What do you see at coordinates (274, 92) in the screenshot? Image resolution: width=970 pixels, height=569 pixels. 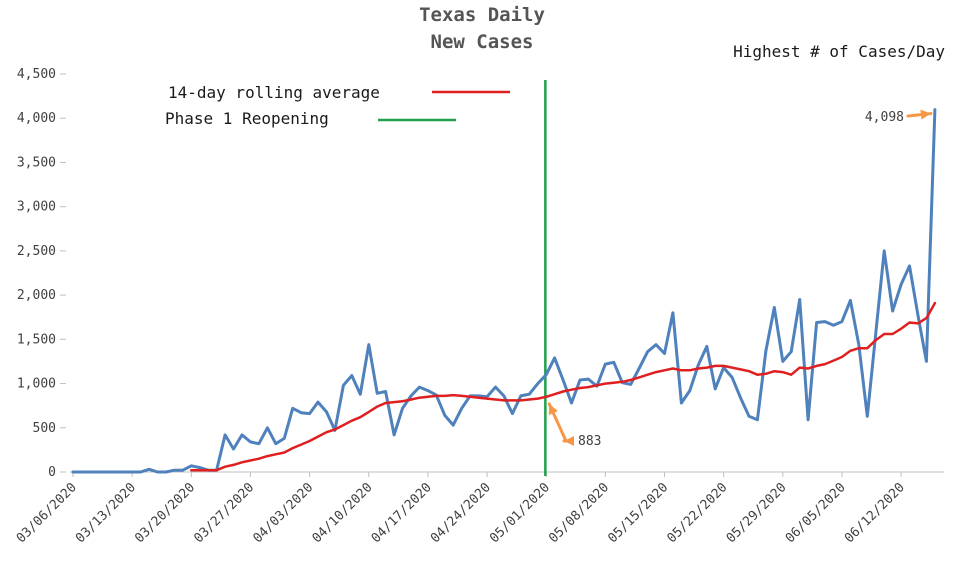 I see `legend-label-rolling-average: 14-day rolling average` at bounding box center [274, 92].